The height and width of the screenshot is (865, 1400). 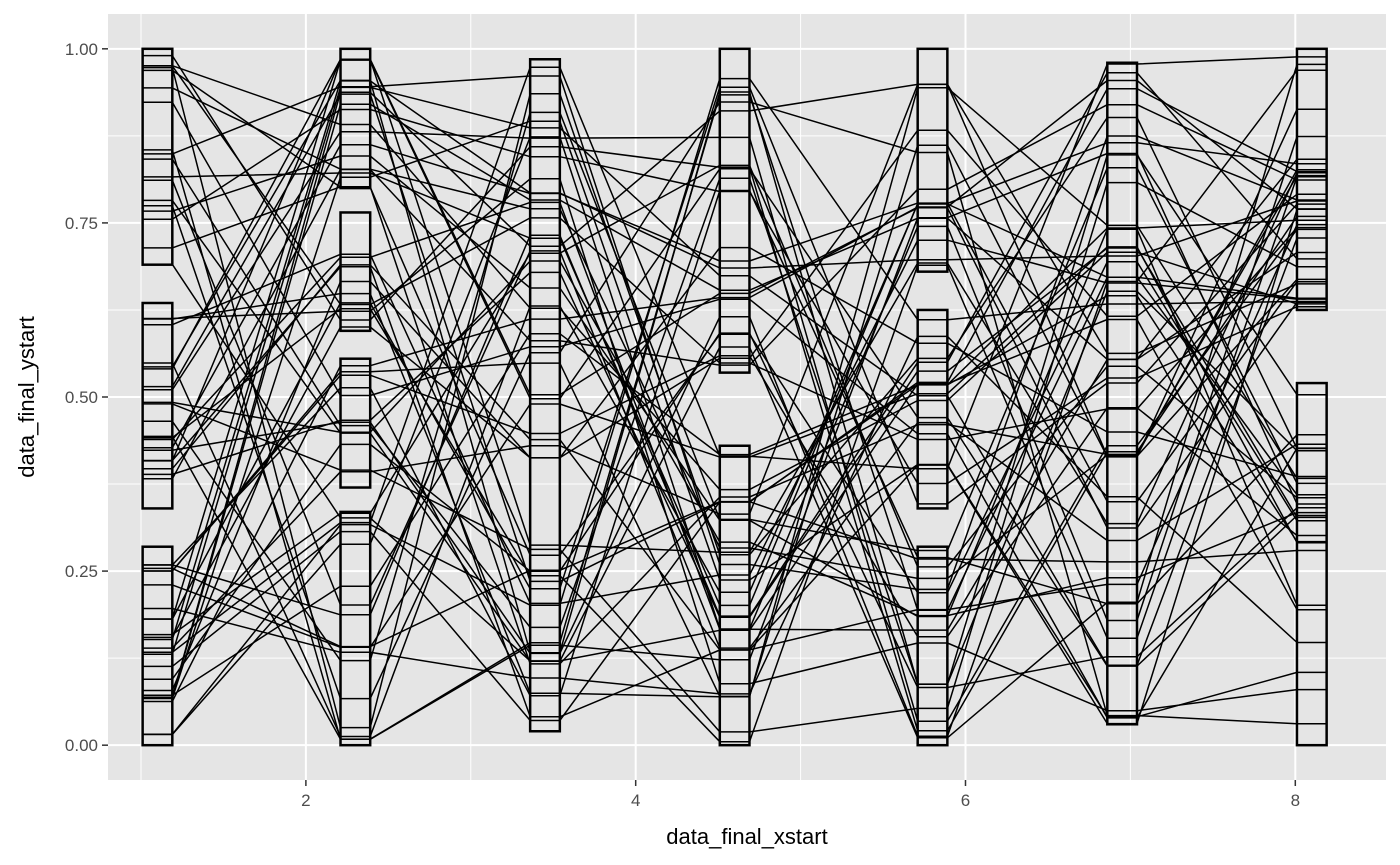 I want to click on y-axis: 0.00 0.25 0.50 0.75 1.00, so click(x=86, y=397).